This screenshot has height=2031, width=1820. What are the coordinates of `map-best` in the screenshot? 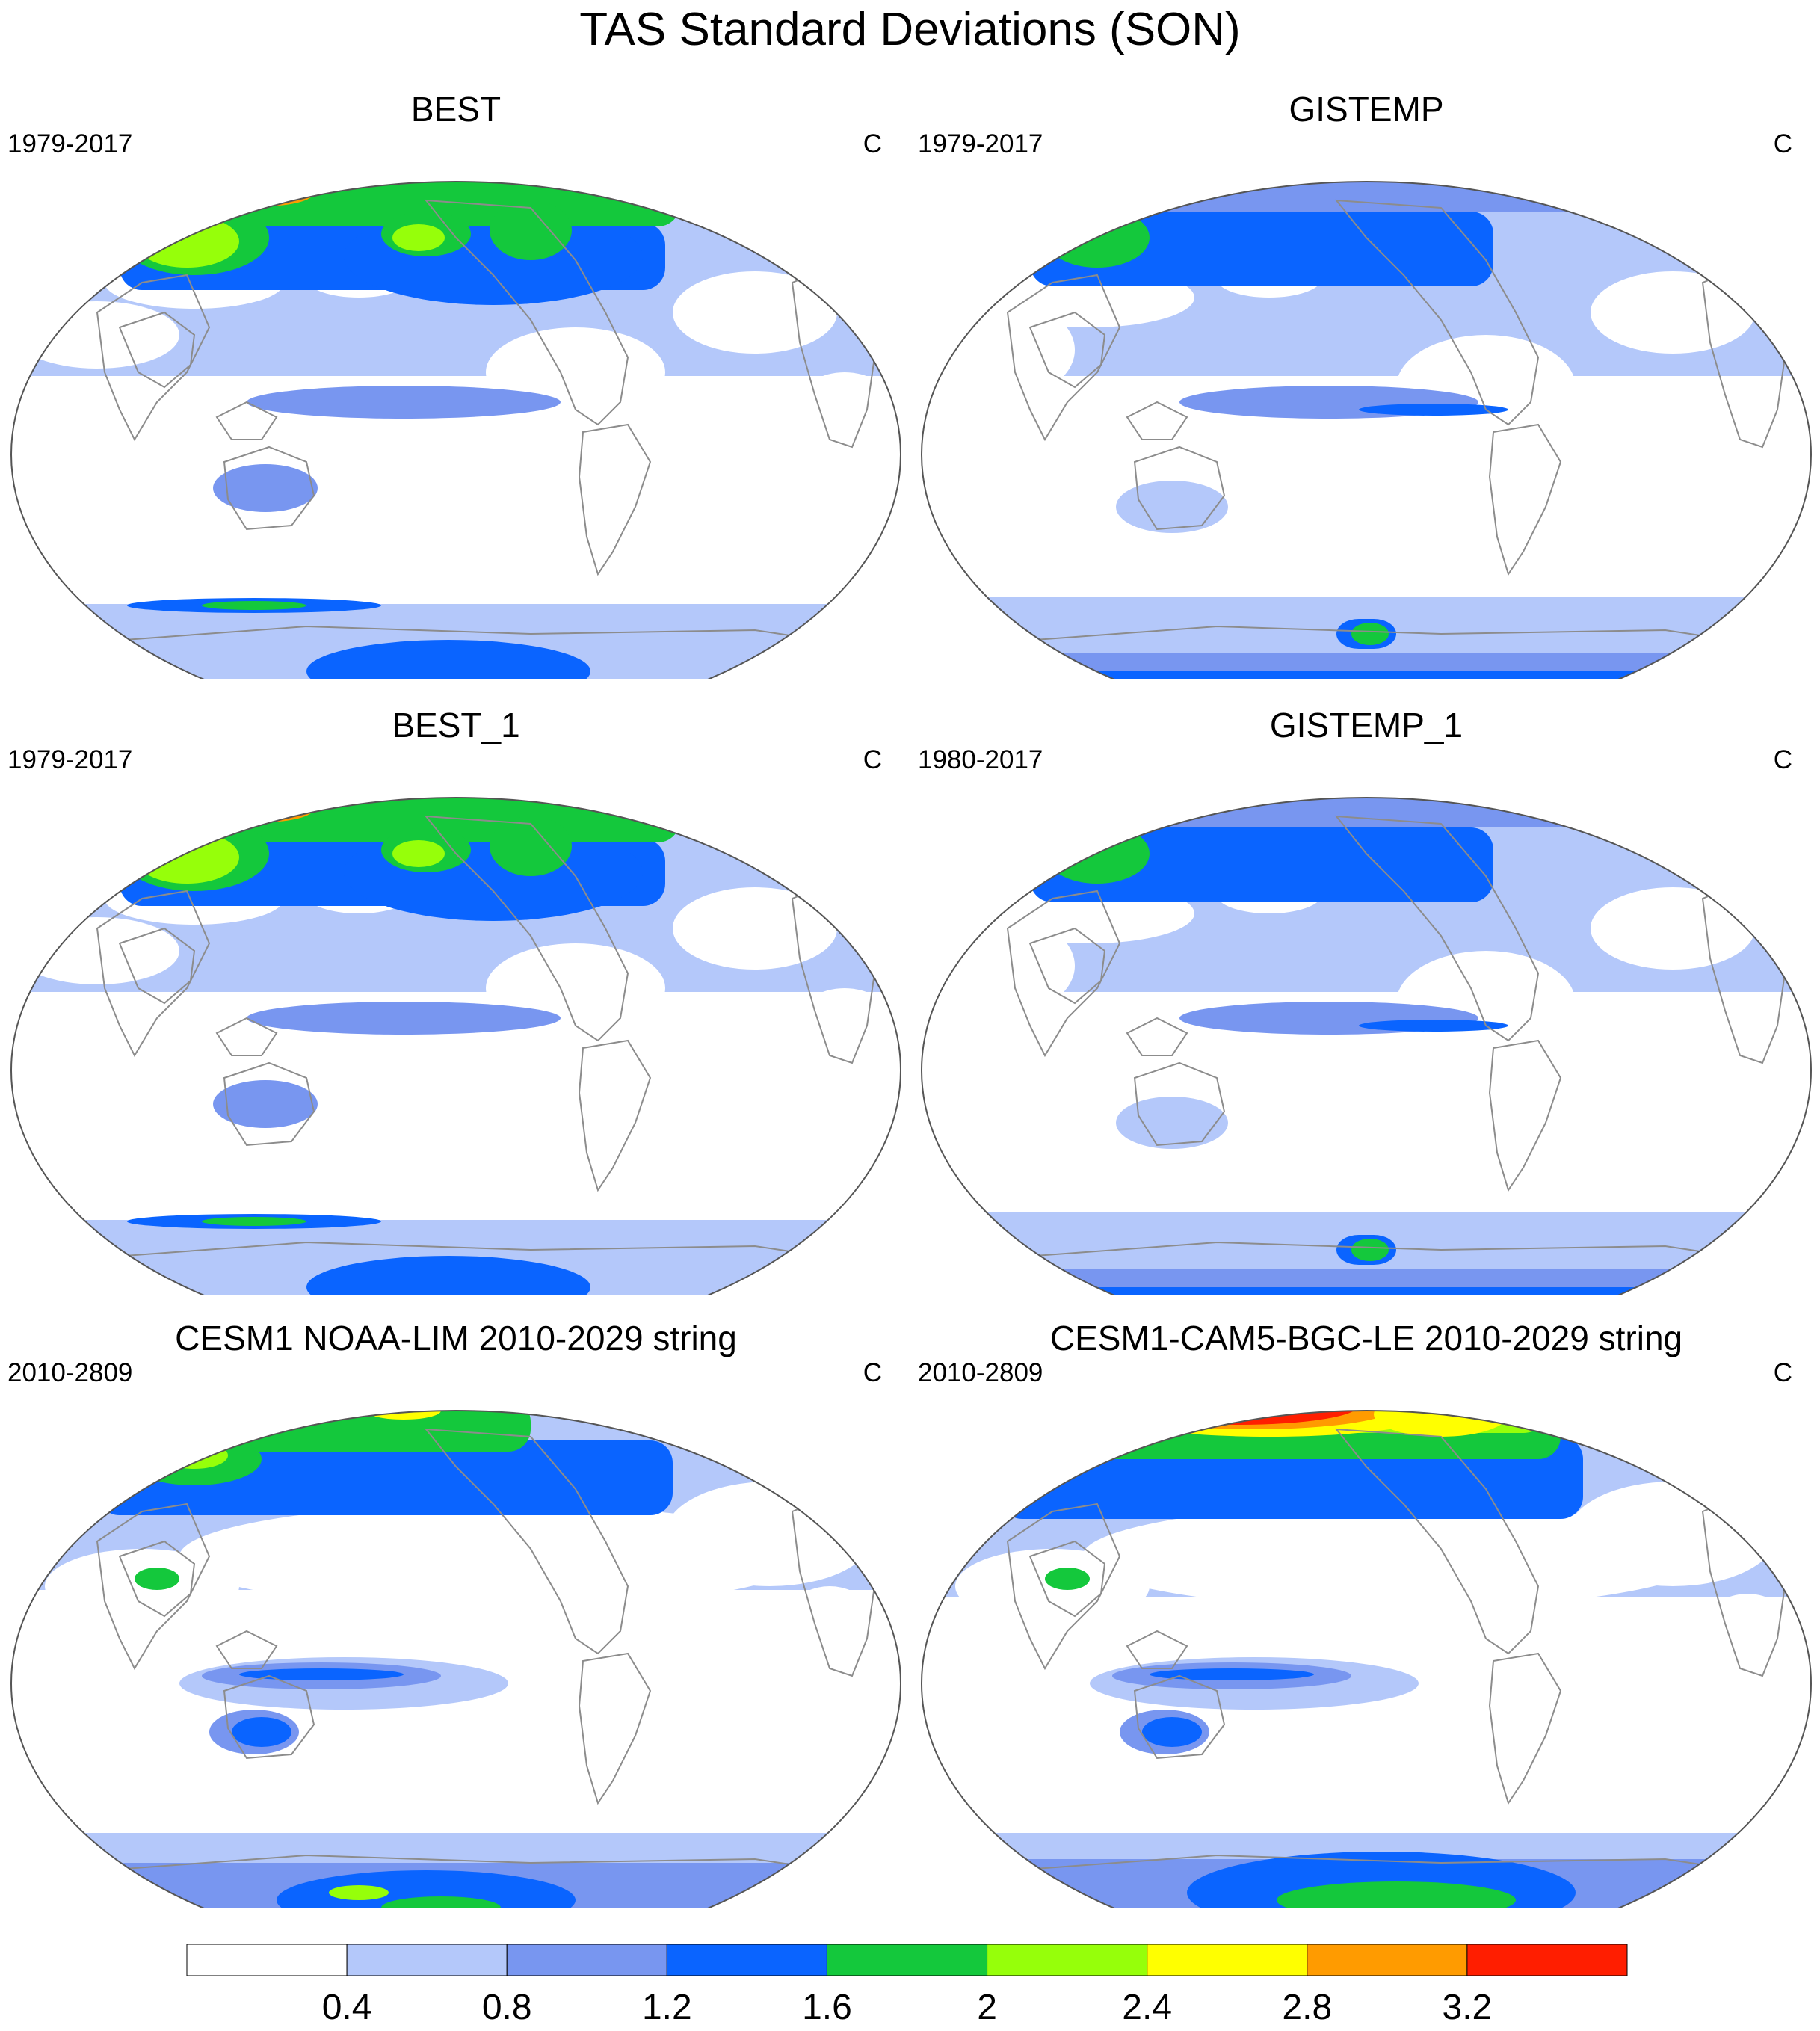 It's located at (455, 430).